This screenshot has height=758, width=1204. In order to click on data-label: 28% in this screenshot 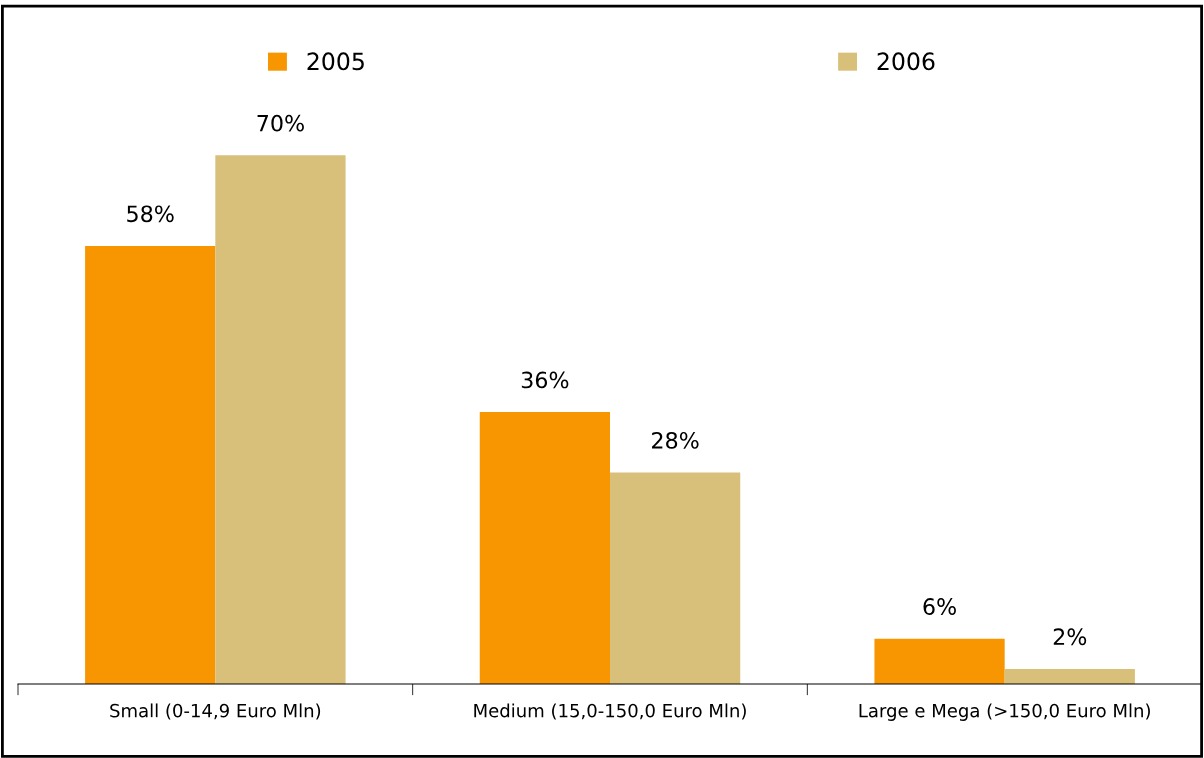, I will do `click(675, 440)`.